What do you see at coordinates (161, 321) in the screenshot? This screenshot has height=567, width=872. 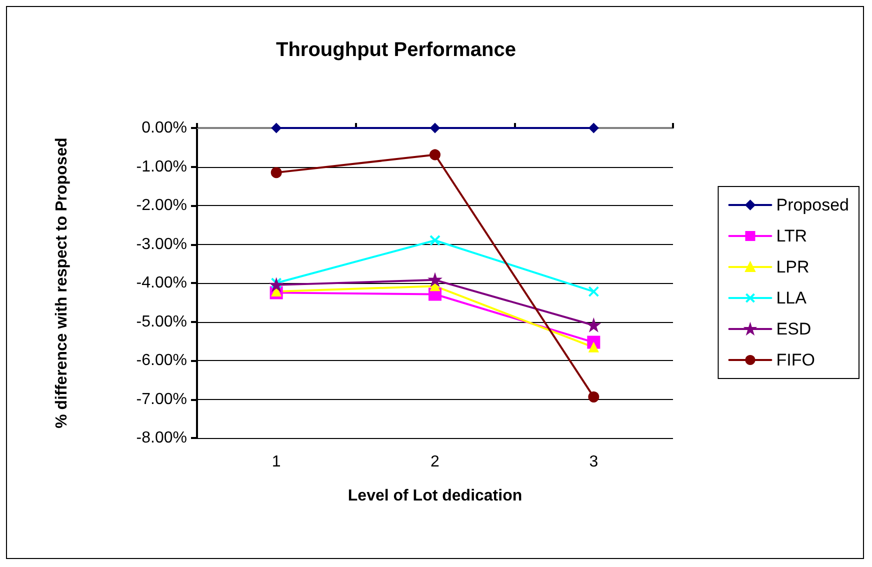 I see `y-tick-label: -5.00%` at bounding box center [161, 321].